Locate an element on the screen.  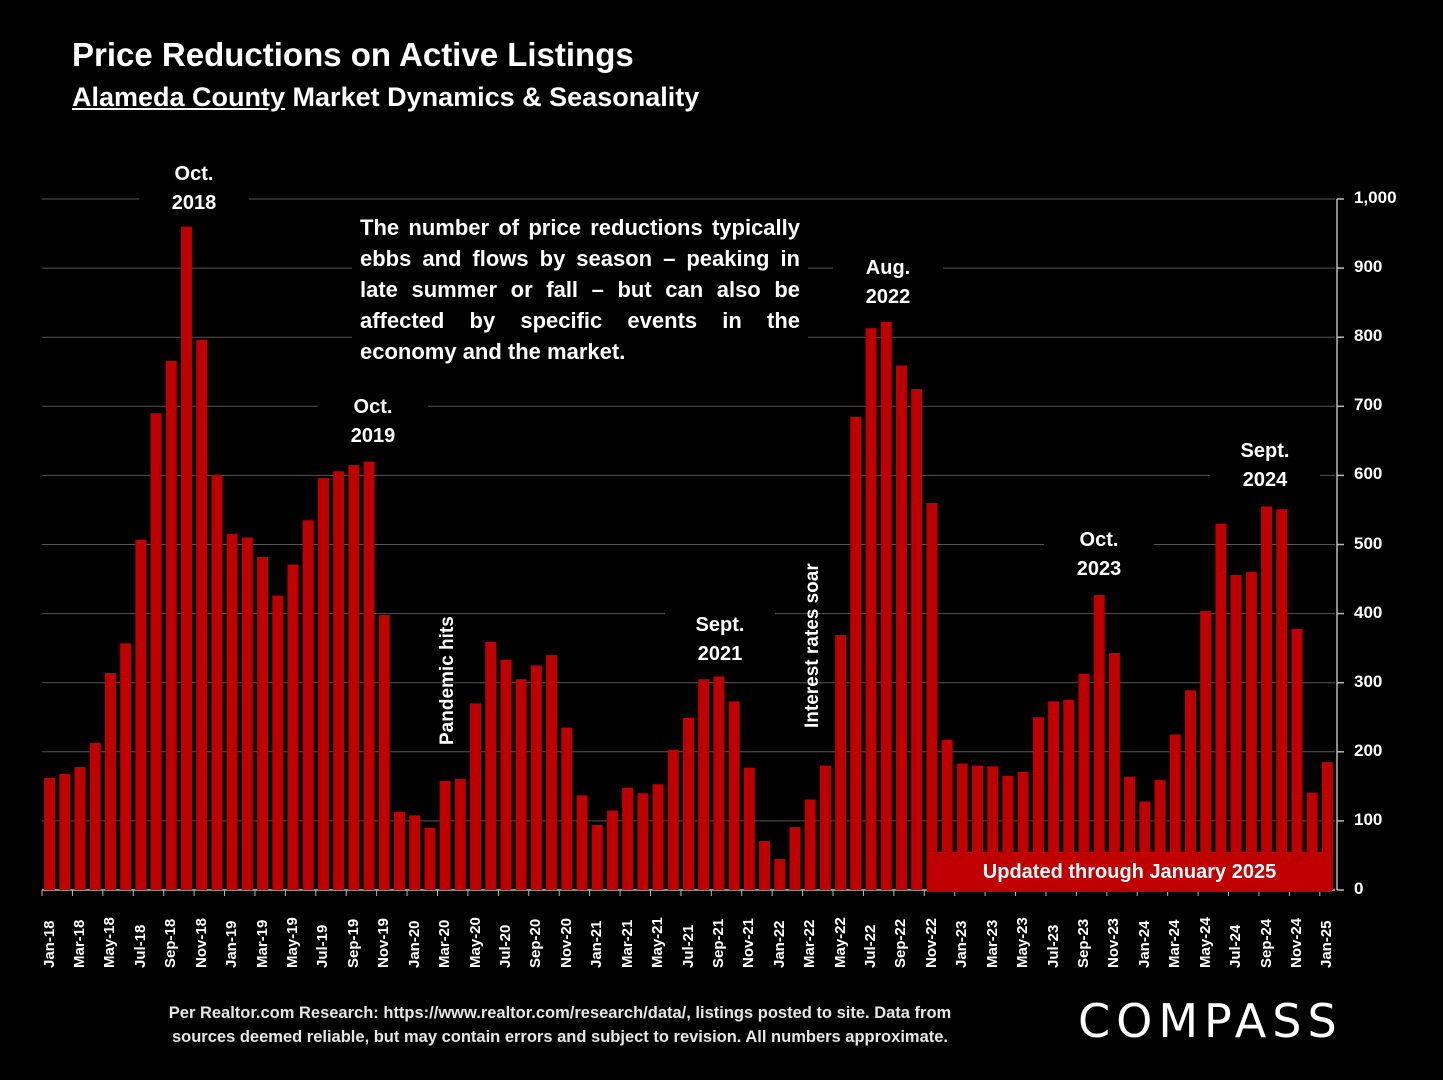
x-tick-label: Jul-19 is located at coordinates (323, 946).